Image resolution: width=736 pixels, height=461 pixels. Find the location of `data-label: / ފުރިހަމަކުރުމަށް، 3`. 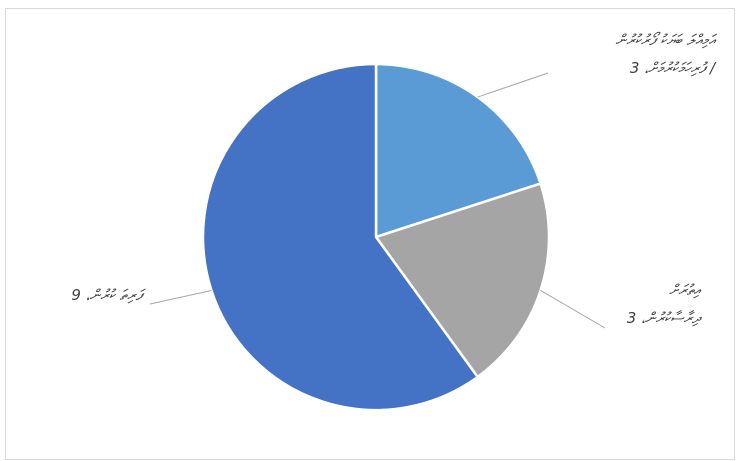

data-label: / ފުރިހަމަކުރުމަށް، 3 is located at coordinates (673, 68).